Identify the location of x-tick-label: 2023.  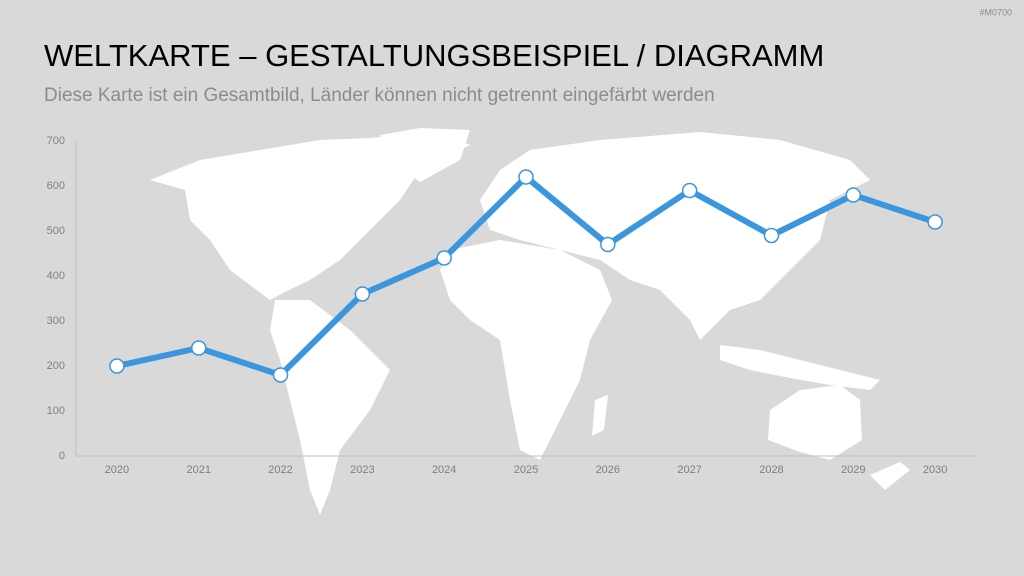
(362, 470).